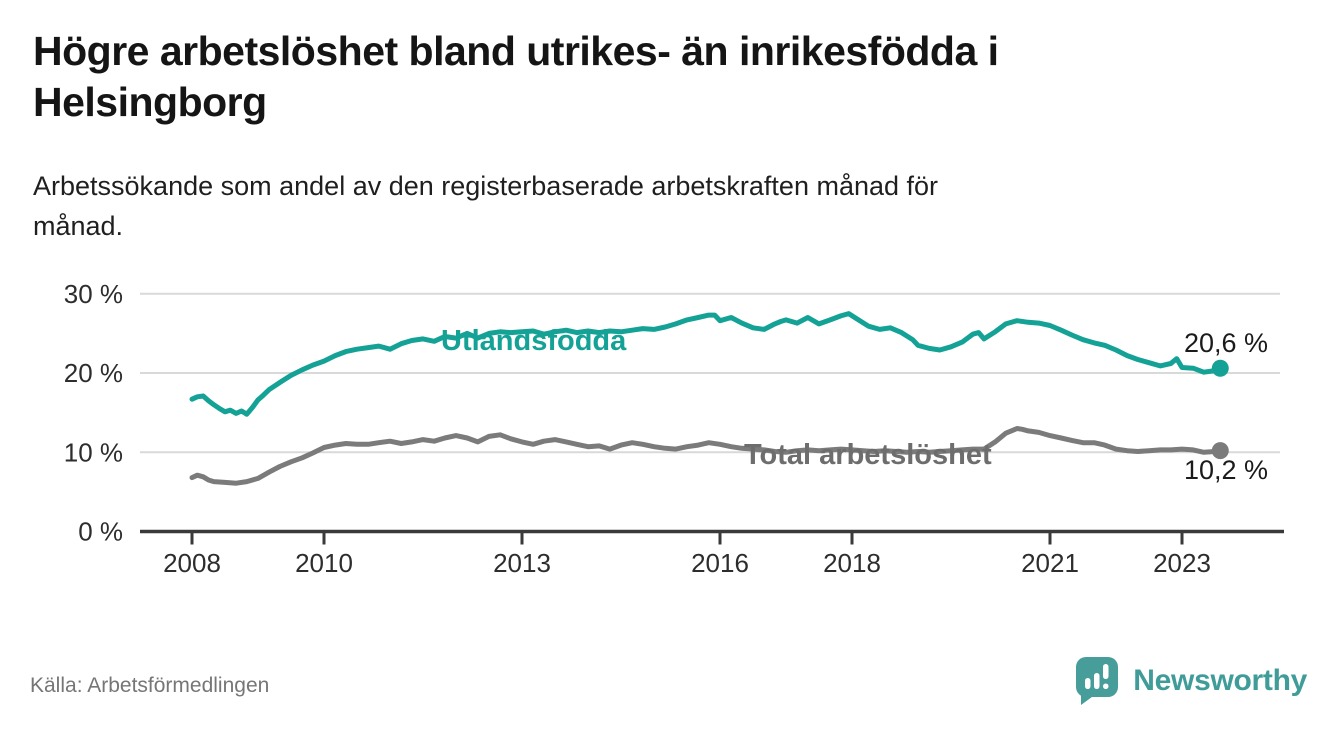 This screenshot has width=1340, height=734. What do you see at coordinates (868, 455) in the screenshot?
I see `series-label-total: Total arbetslöshet` at bounding box center [868, 455].